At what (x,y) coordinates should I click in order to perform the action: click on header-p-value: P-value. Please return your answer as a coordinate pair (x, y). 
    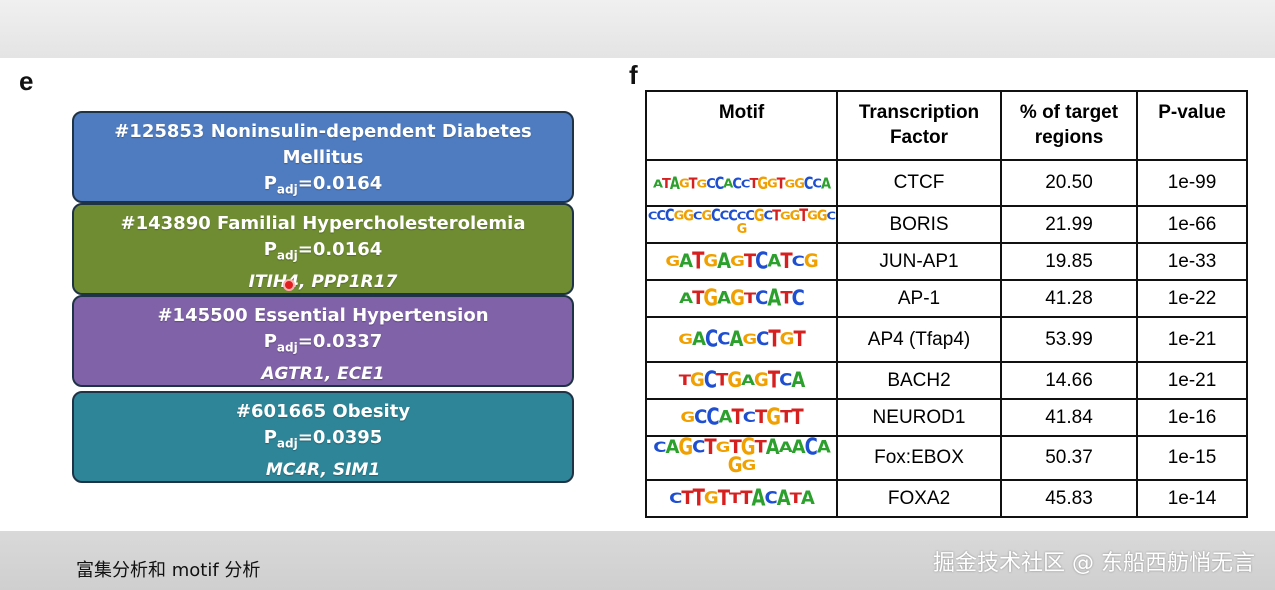
    Looking at the image, I should click on (1192, 125).